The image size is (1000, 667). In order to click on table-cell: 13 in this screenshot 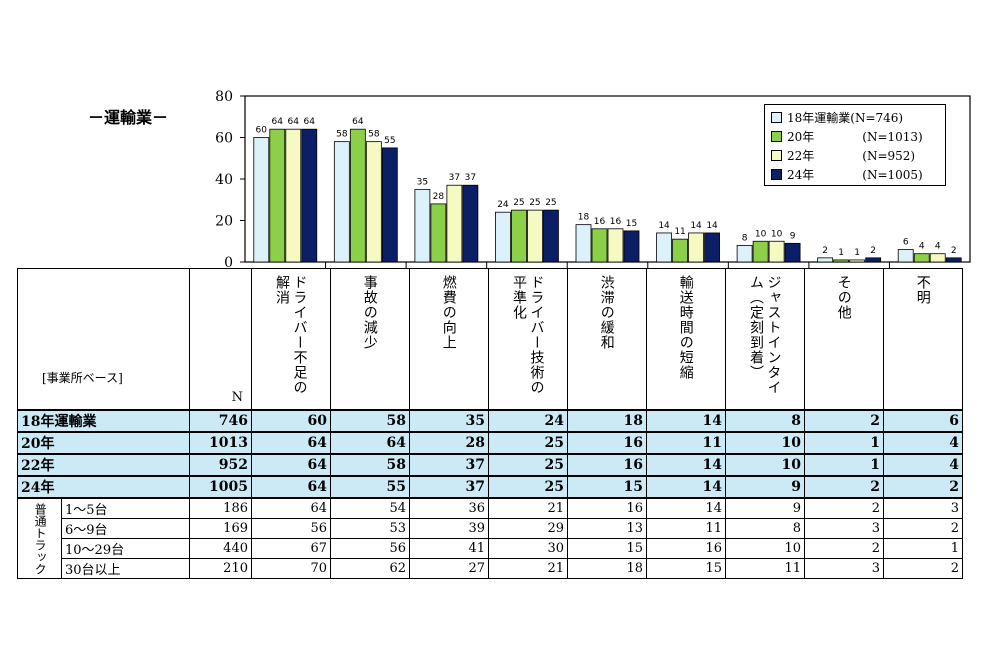, I will do `click(607, 528)`.